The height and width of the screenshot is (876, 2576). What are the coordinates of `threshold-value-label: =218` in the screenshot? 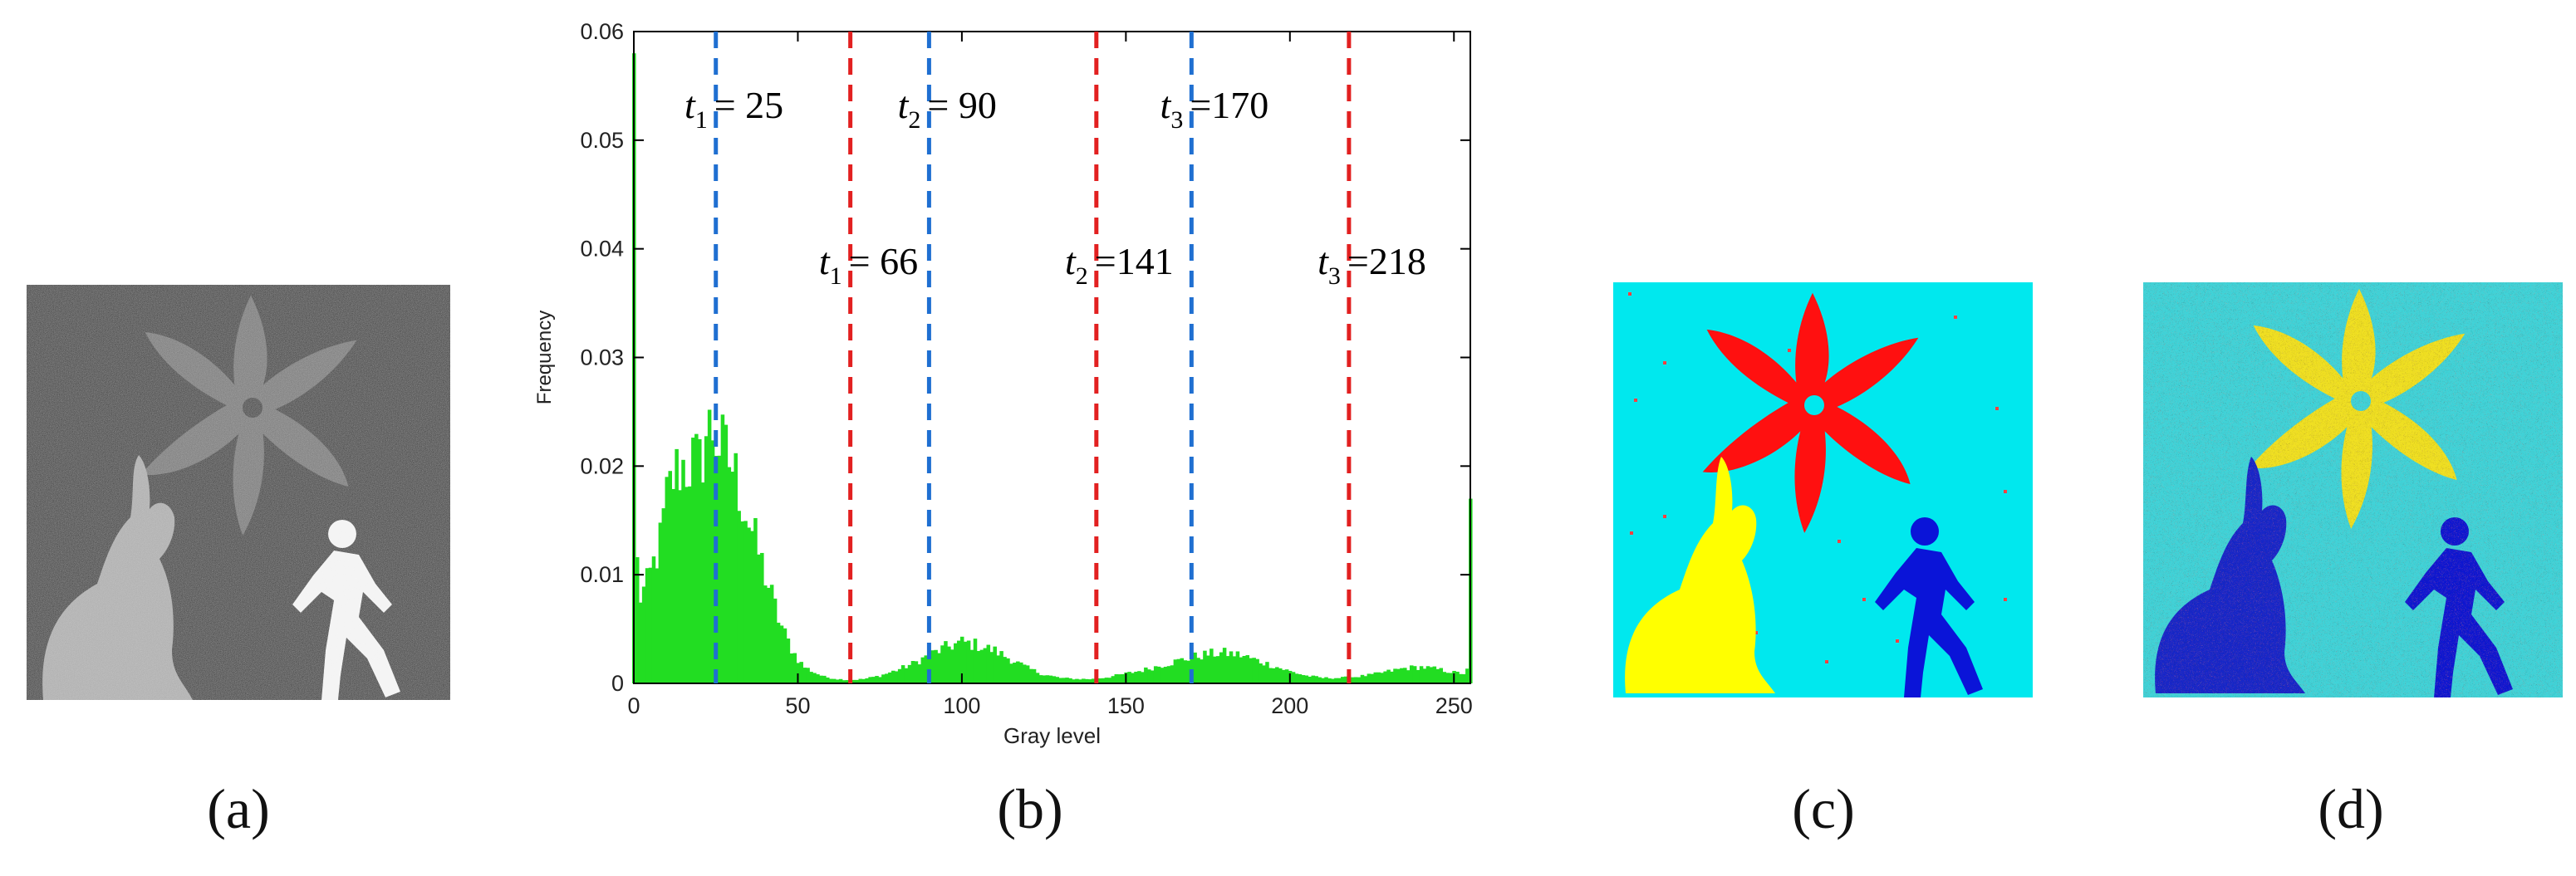 It's located at (1386, 261).